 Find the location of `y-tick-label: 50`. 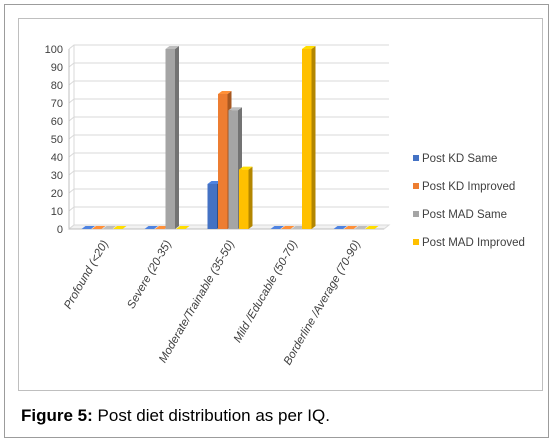

y-tick-label: 50 is located at coordinates (57, 140).